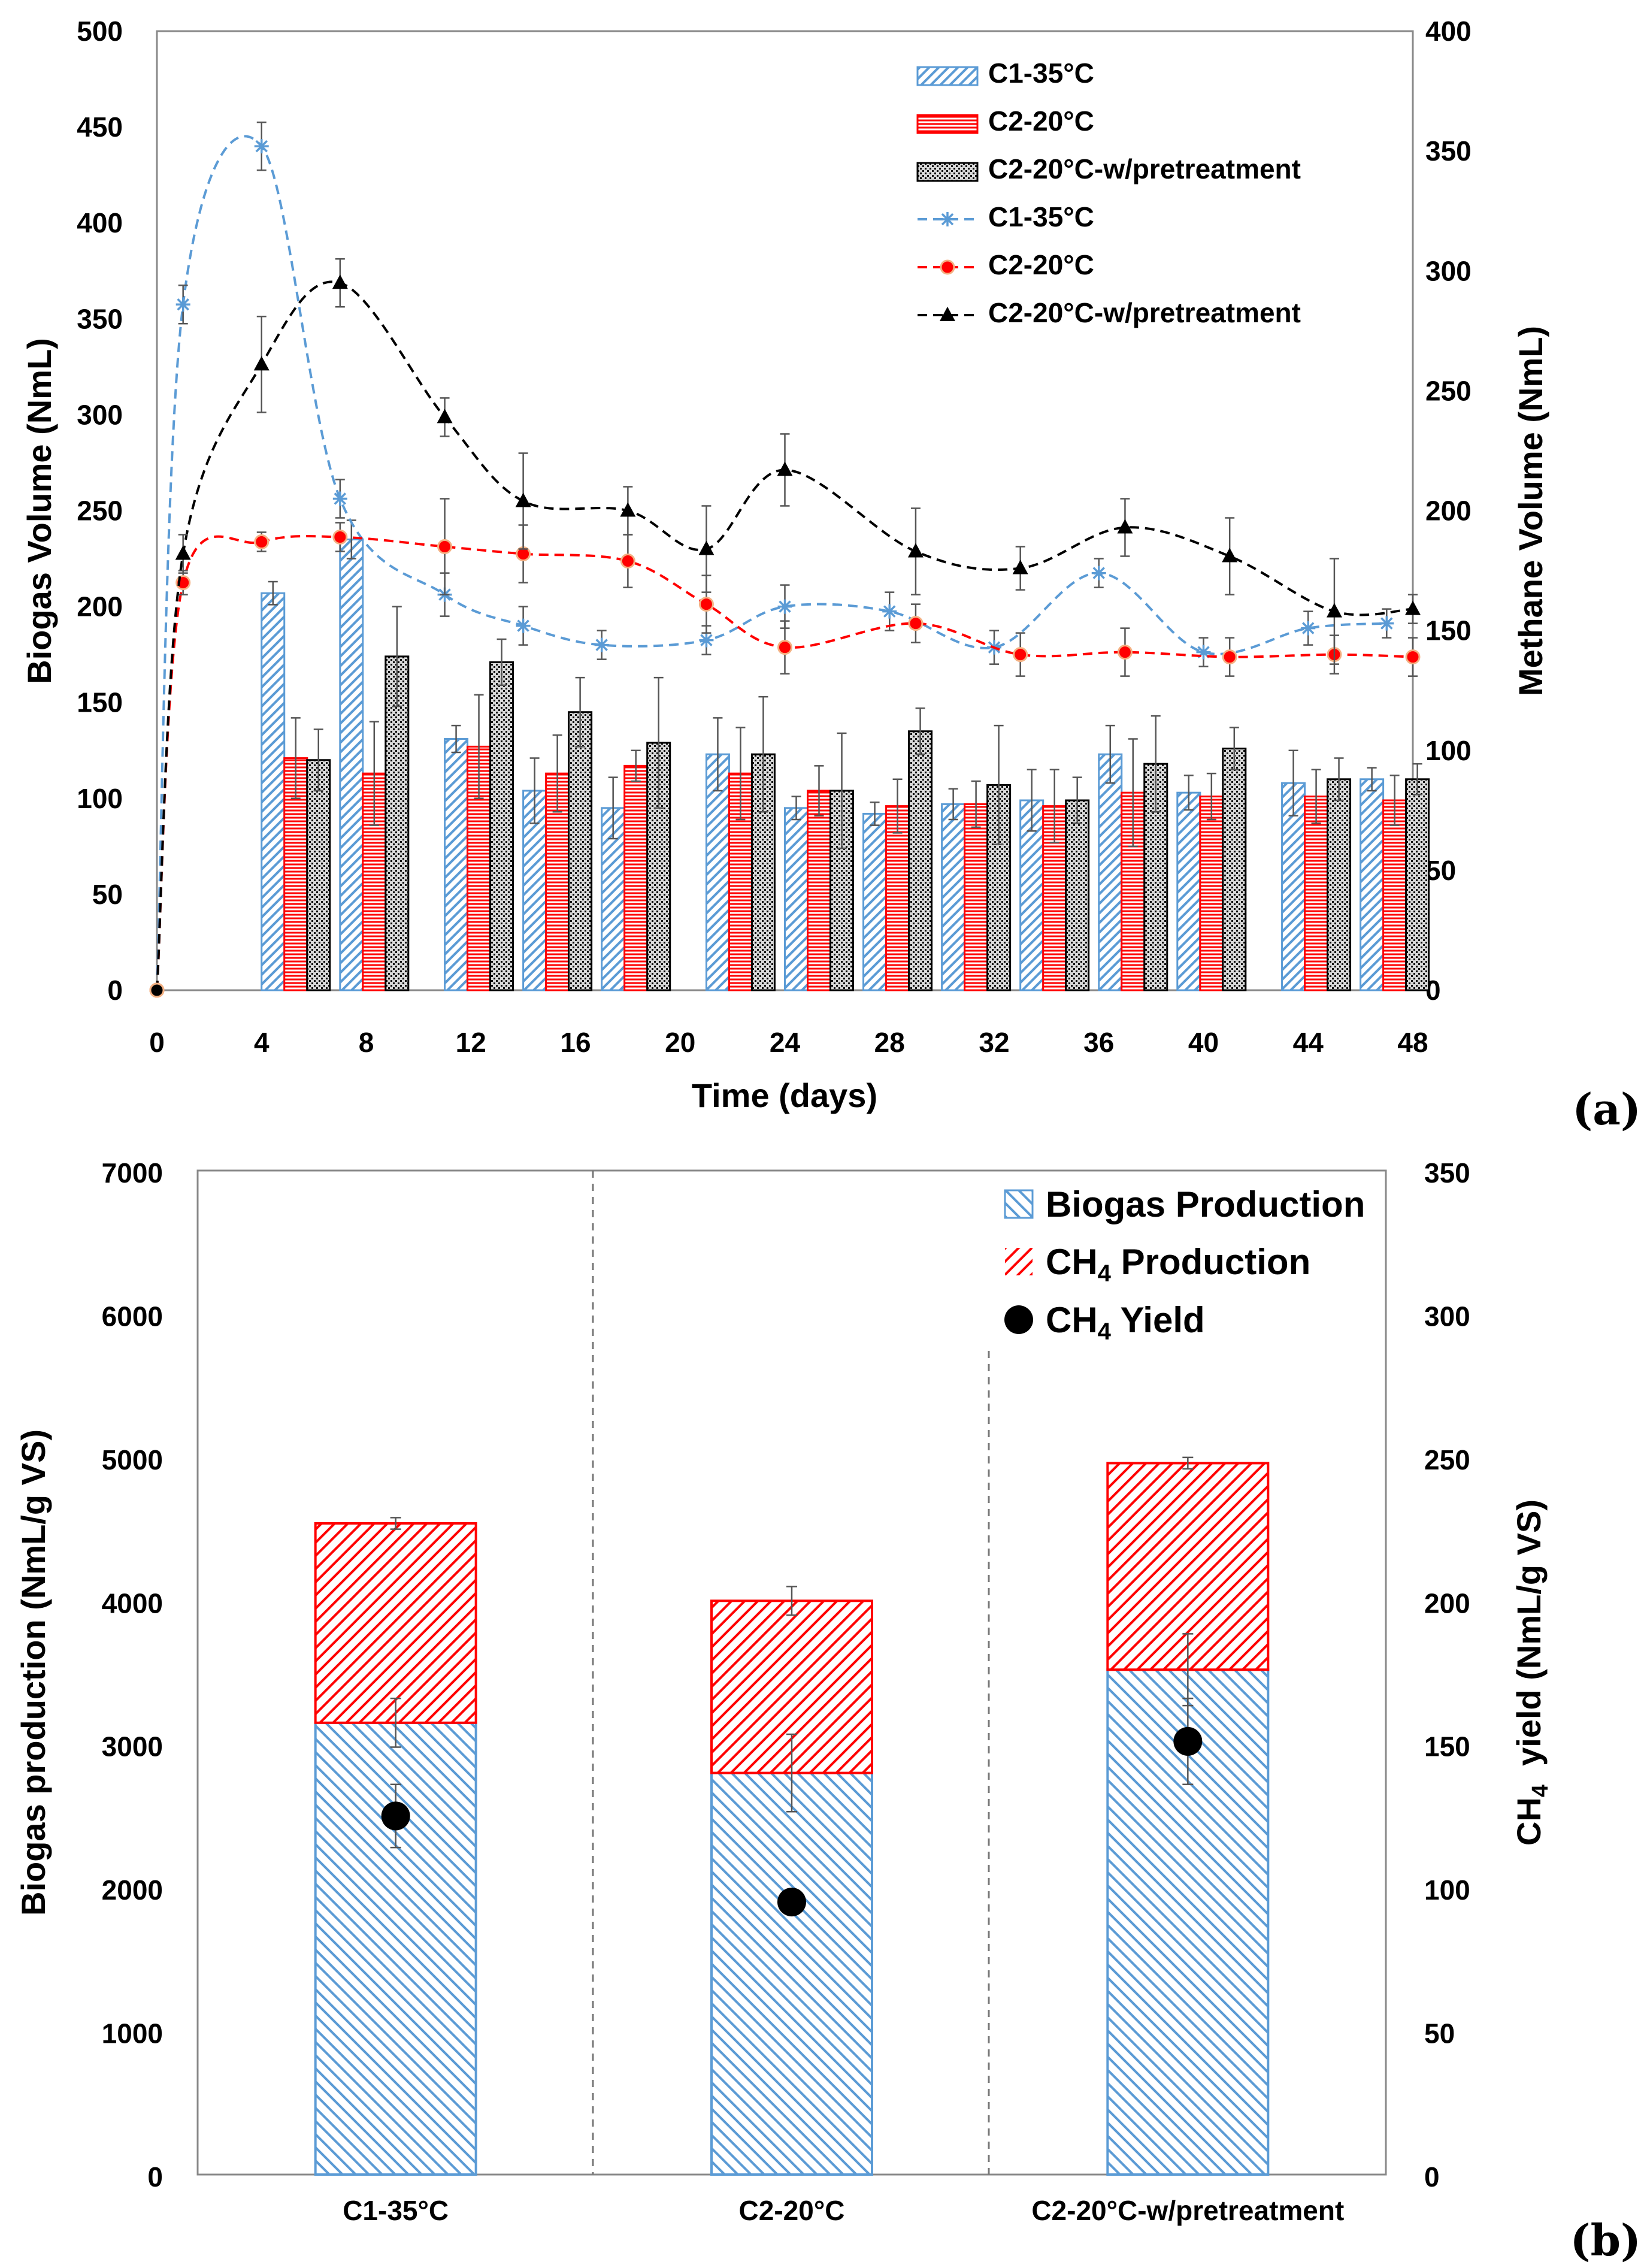 The width and height of the screenshot is (1647, 2268). Describe the element at coordinates (785, 1095) in the screenshot. I see `x-axis-title-a: Time (days)` at that location.